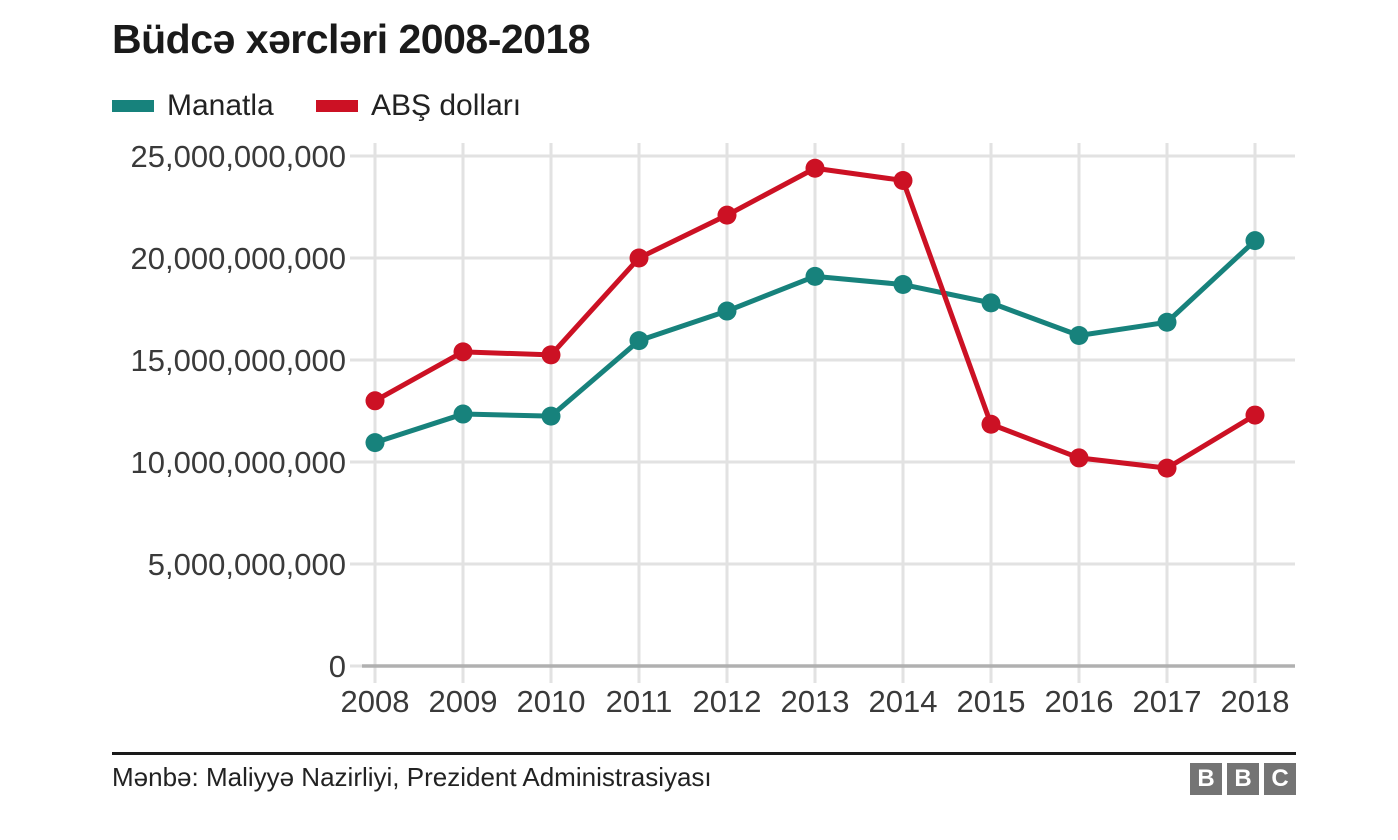  Describe the element at coordinates (239, 360) in the screenshot. I see `y-tick-label: 15,000,000,000` at that location.